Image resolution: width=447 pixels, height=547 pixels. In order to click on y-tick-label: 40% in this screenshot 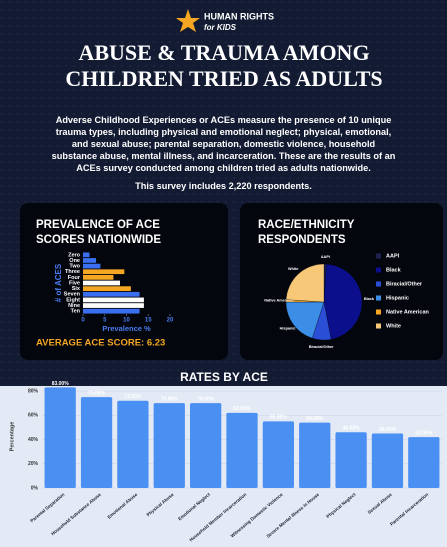, I will do `click(33, 440)`.